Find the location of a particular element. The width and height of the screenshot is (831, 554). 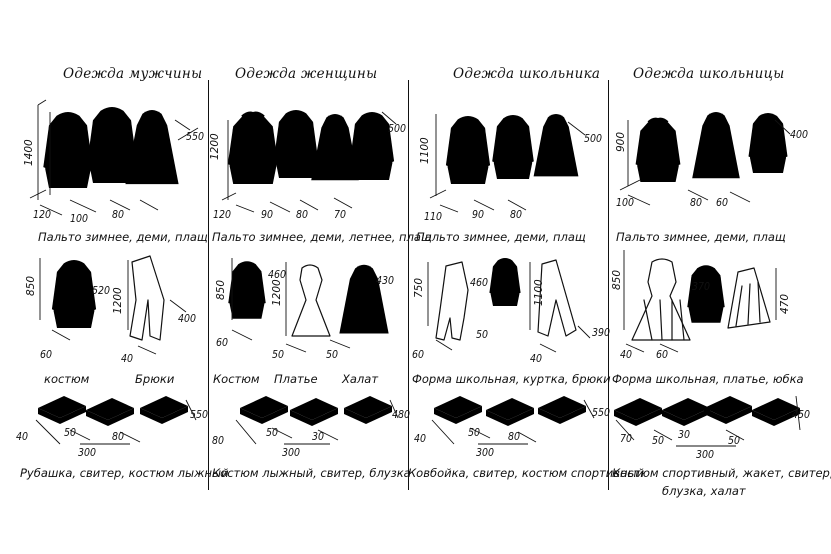

section-title-schoolboy: Одежда школьника is located at coordinates (527, 74).